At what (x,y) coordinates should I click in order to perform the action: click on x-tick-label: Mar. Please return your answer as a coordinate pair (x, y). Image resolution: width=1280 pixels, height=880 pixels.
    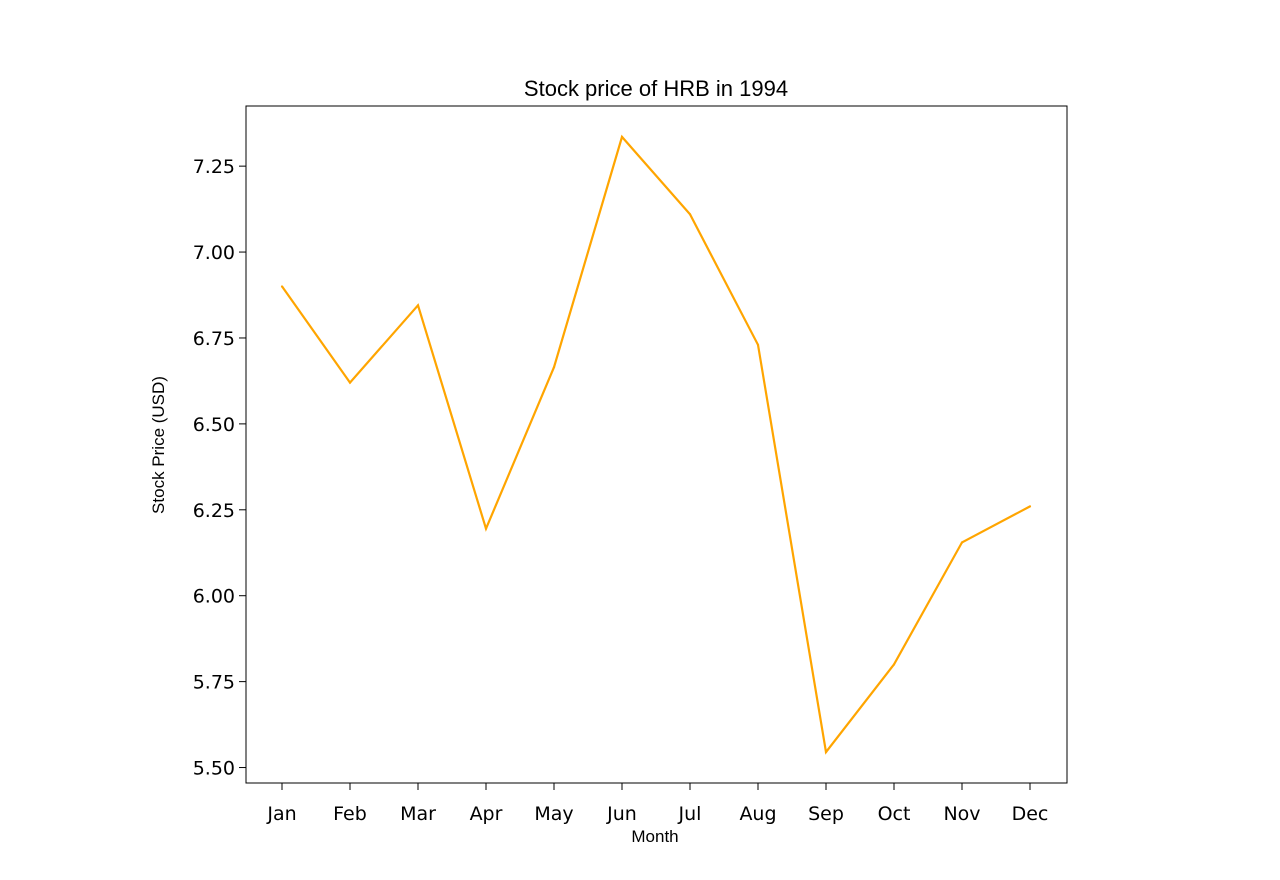
    Looking at the image, I should click on (418, 814).